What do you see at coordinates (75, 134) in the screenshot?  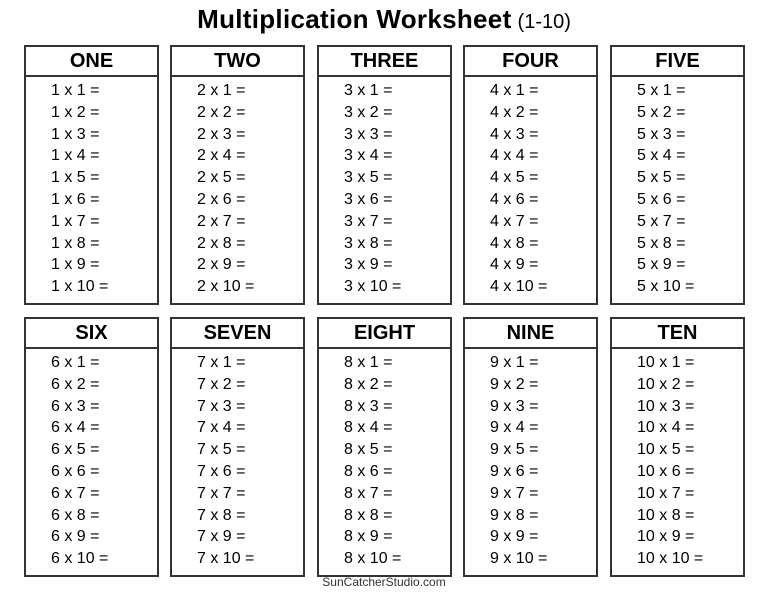 I see `problem-row: 1 x 3 =` at bounding box center [75, 134].